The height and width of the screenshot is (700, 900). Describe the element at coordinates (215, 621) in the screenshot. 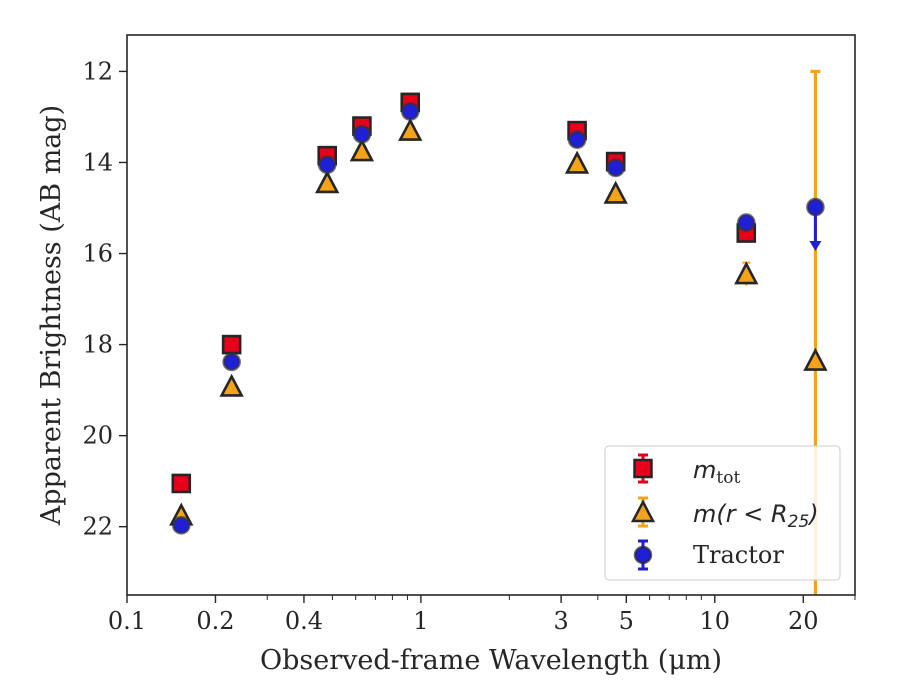

I see `x-tick-label: 0.2` at that location.